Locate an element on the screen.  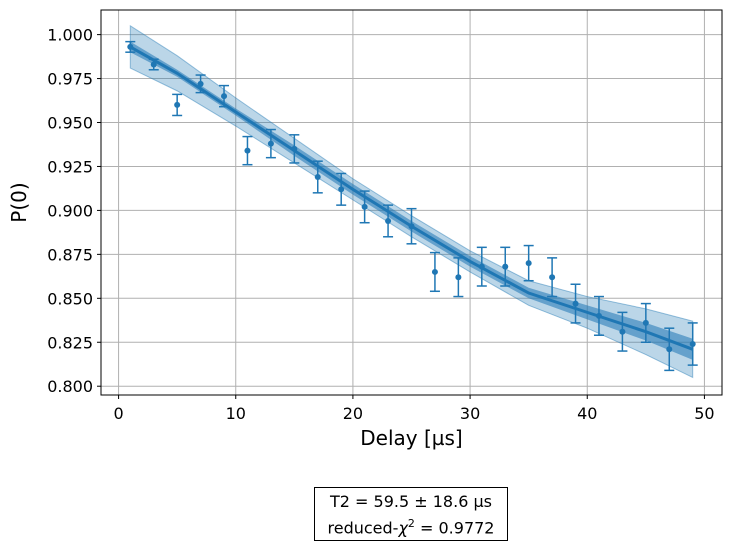
x-axis-label: Delay [µs] is located at coordinates (411, 438).